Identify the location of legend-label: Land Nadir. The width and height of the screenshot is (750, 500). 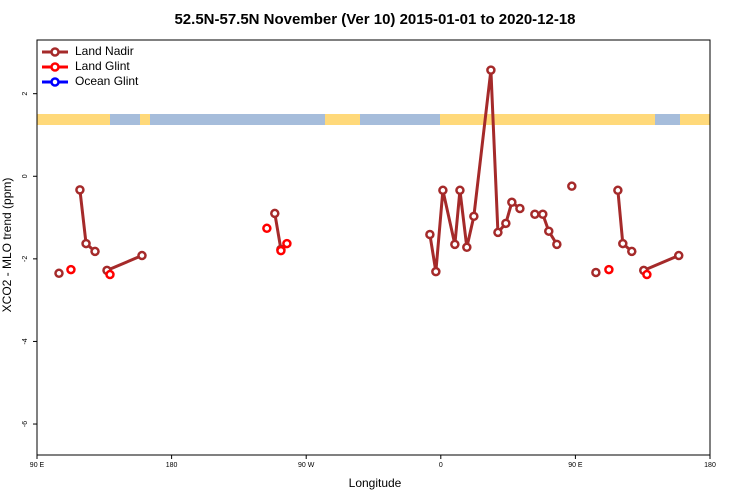
(104, 51).